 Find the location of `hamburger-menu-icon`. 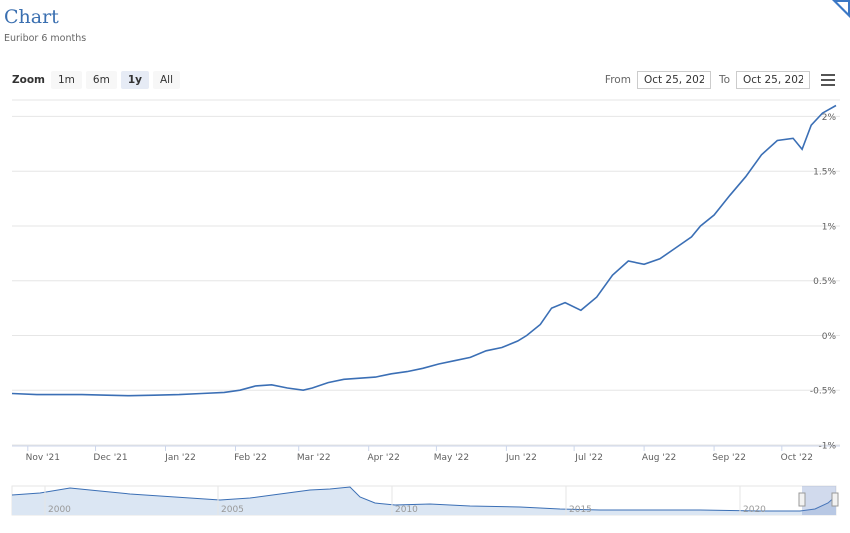

hamburger-menu-icon is located at coordinates (828, 81).